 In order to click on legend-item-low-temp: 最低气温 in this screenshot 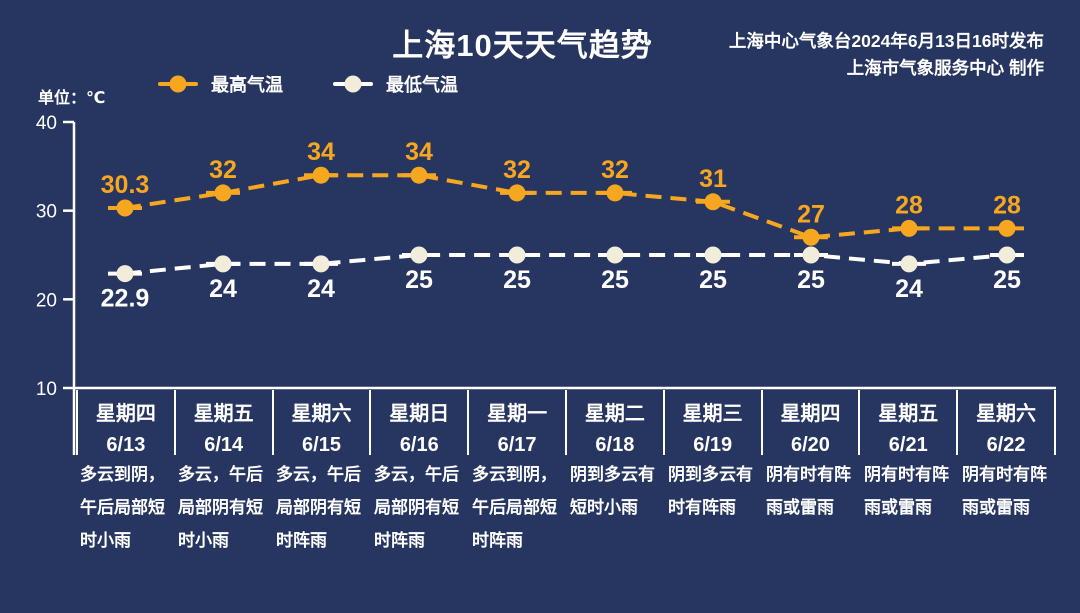, I will do `click(395, 84)`.